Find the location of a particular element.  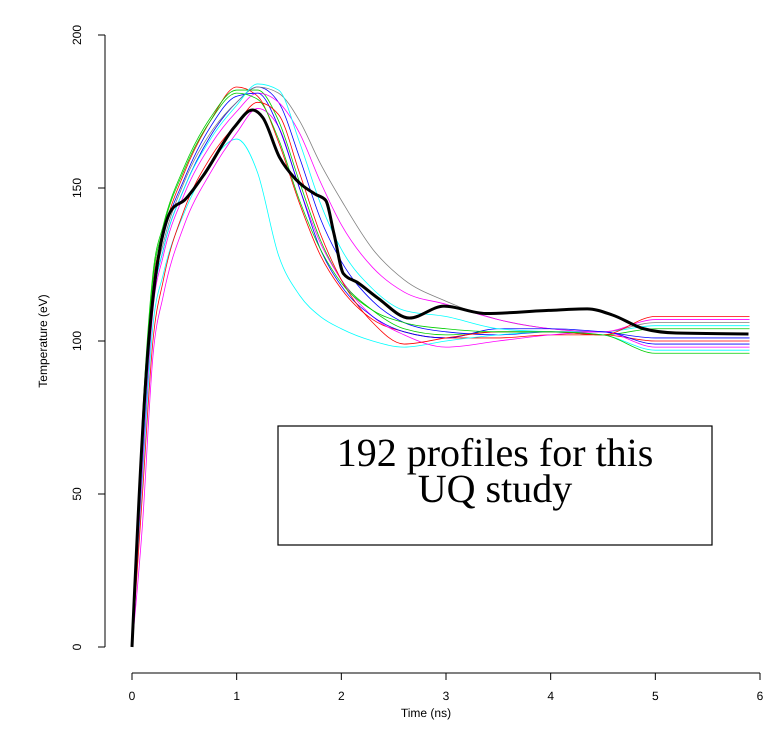

annotation: 192 profiles for this UQ study is located at coordinates (495, 470).